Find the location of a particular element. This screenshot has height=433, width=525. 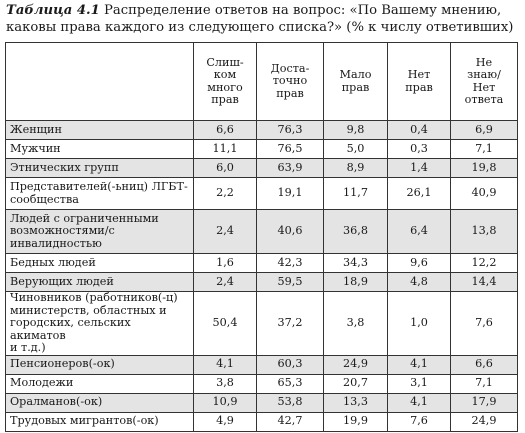

cell-value: 18,9 is located at coordinates (355, 282).